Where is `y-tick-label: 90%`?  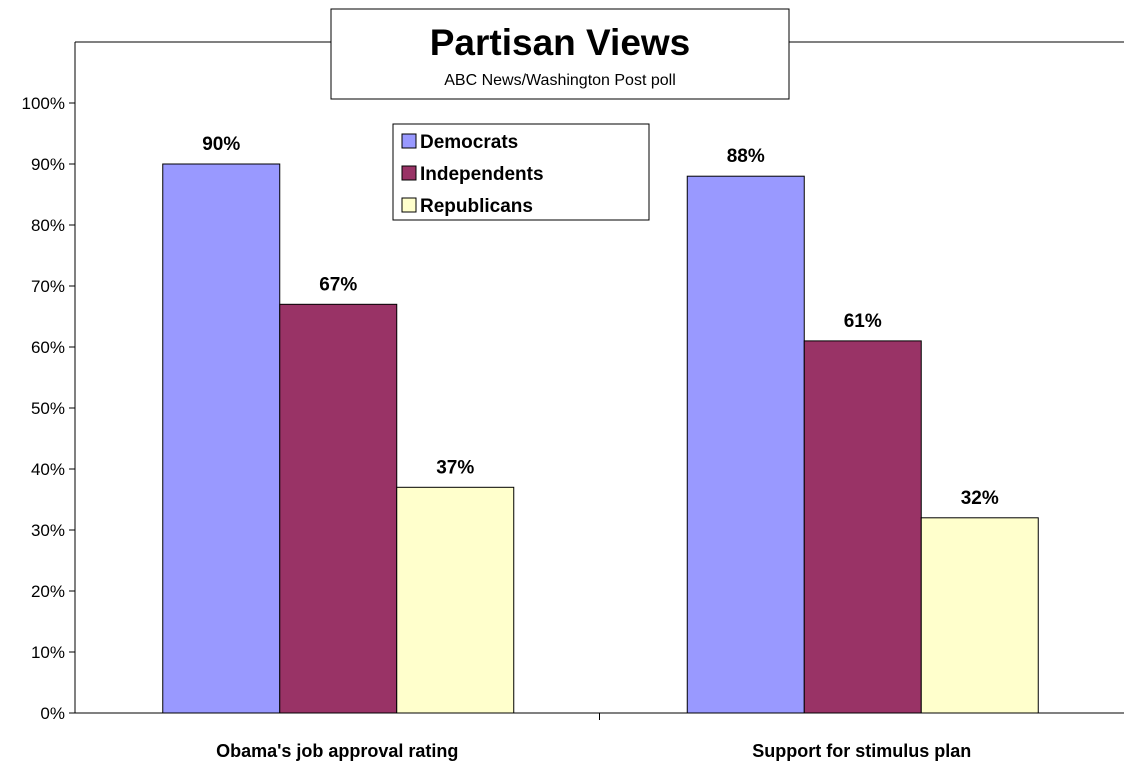 y-tick-label: 90% is located at coordinates (48, 164).